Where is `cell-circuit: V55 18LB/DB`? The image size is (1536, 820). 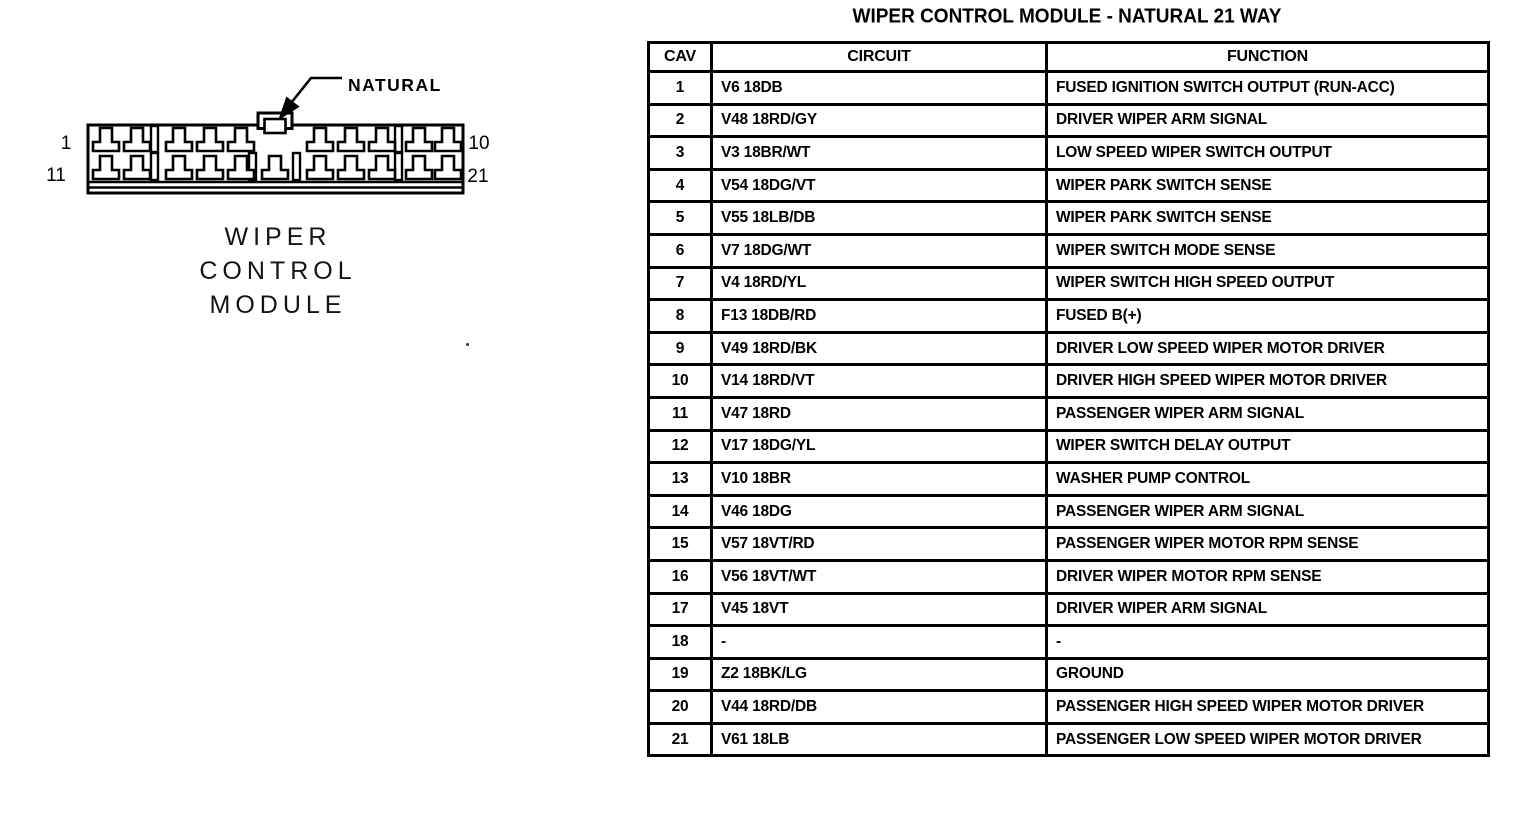
cell-circuit: V55 18LB/DB is located at coordinates (879, 218).